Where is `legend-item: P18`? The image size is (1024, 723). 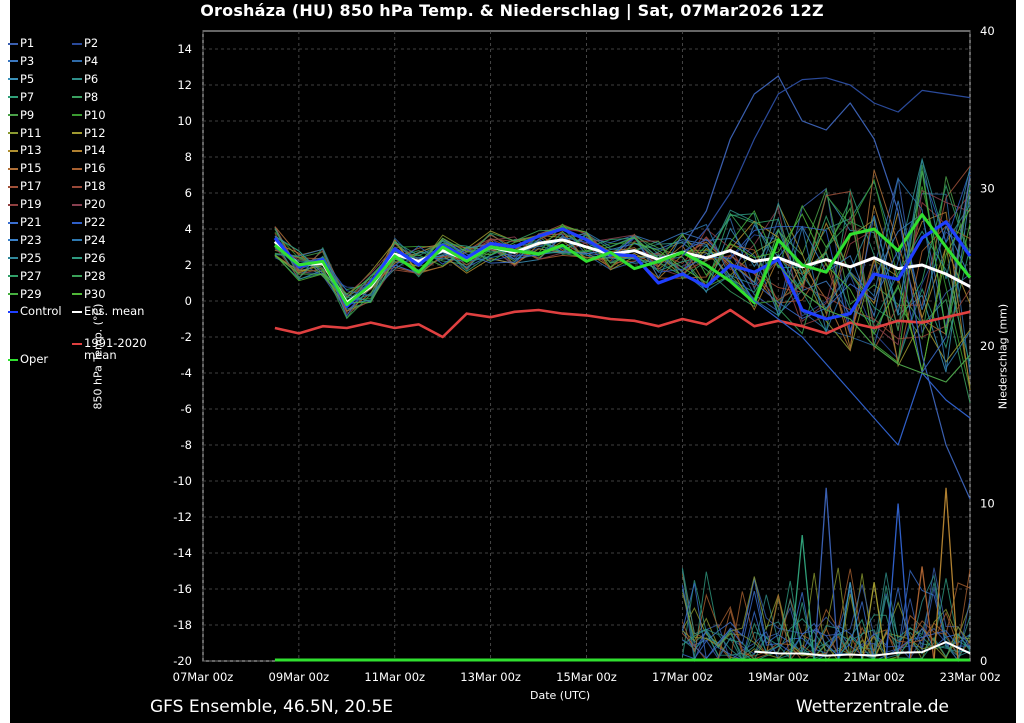 legend-item: P18 is located at coordinates (89, 186).